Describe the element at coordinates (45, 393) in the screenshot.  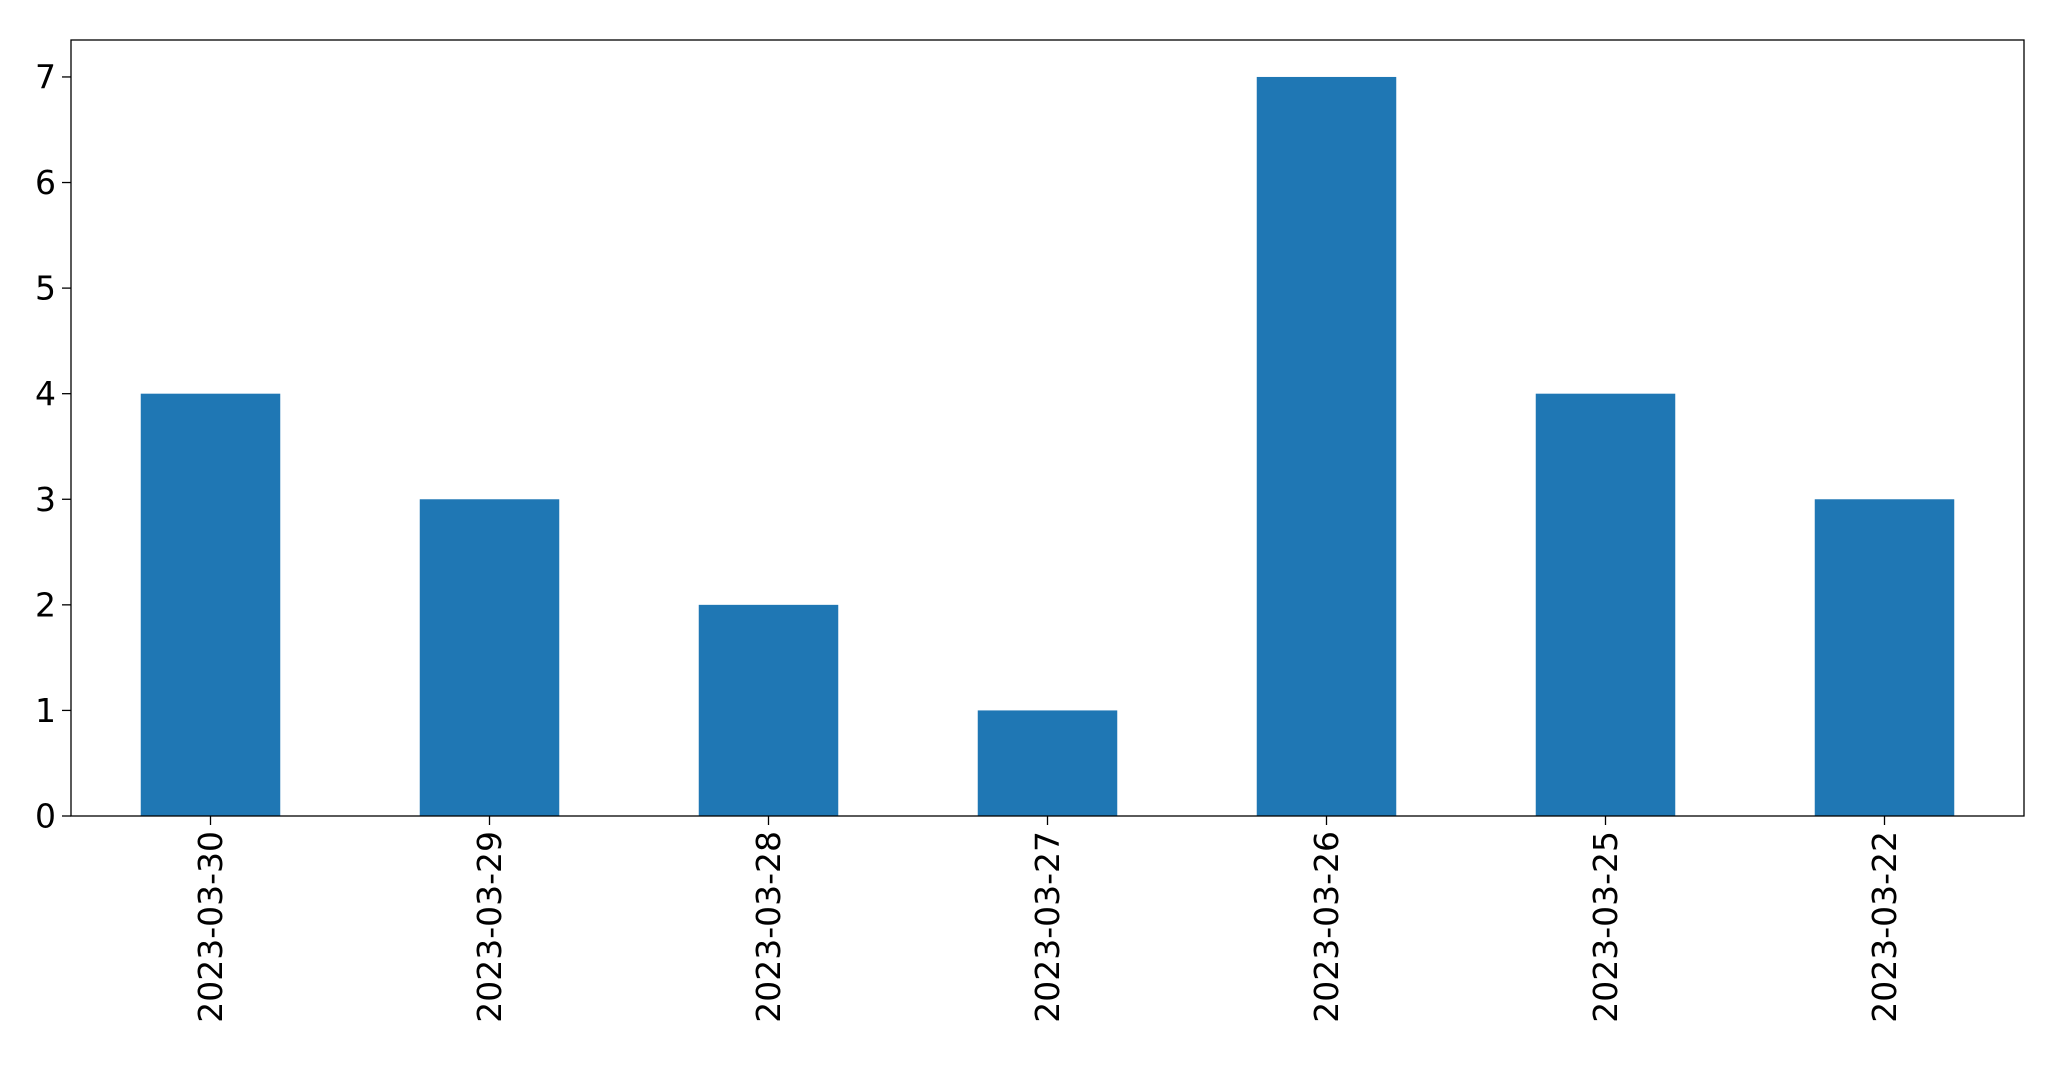
I see `y-tick-label: 4` at that location.